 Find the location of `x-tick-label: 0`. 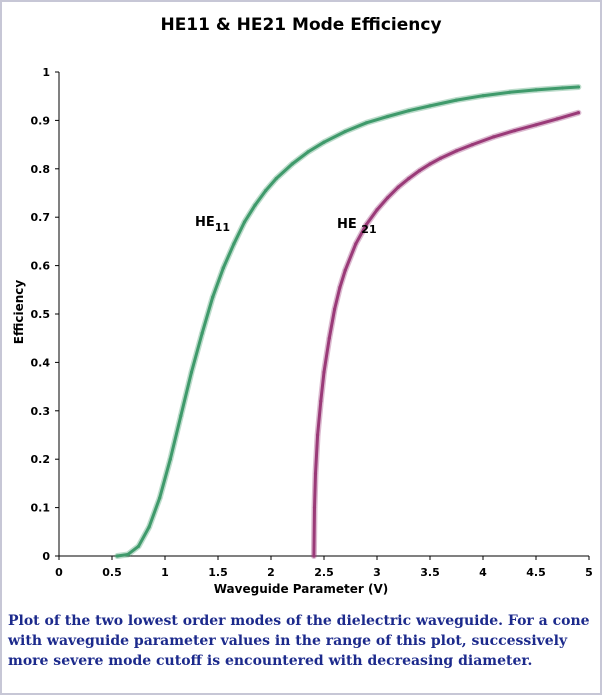

x-tick-label: 0 is located at coordinates (59, 572).